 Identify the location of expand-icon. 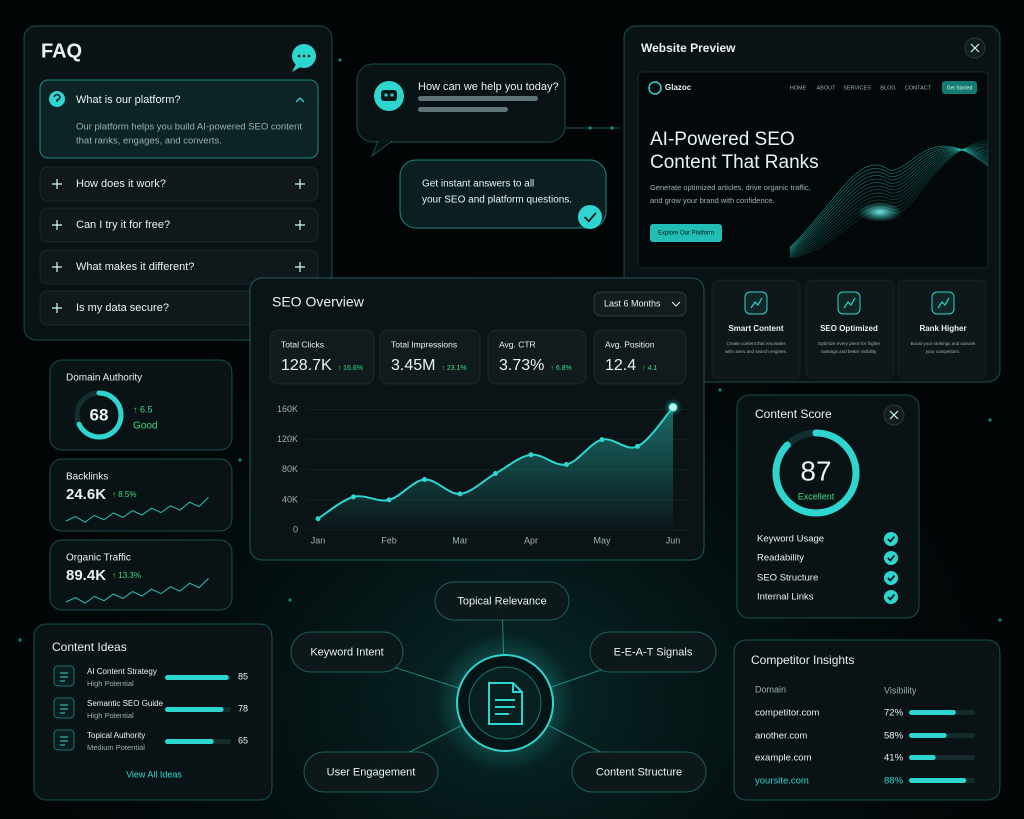
(300, 184).